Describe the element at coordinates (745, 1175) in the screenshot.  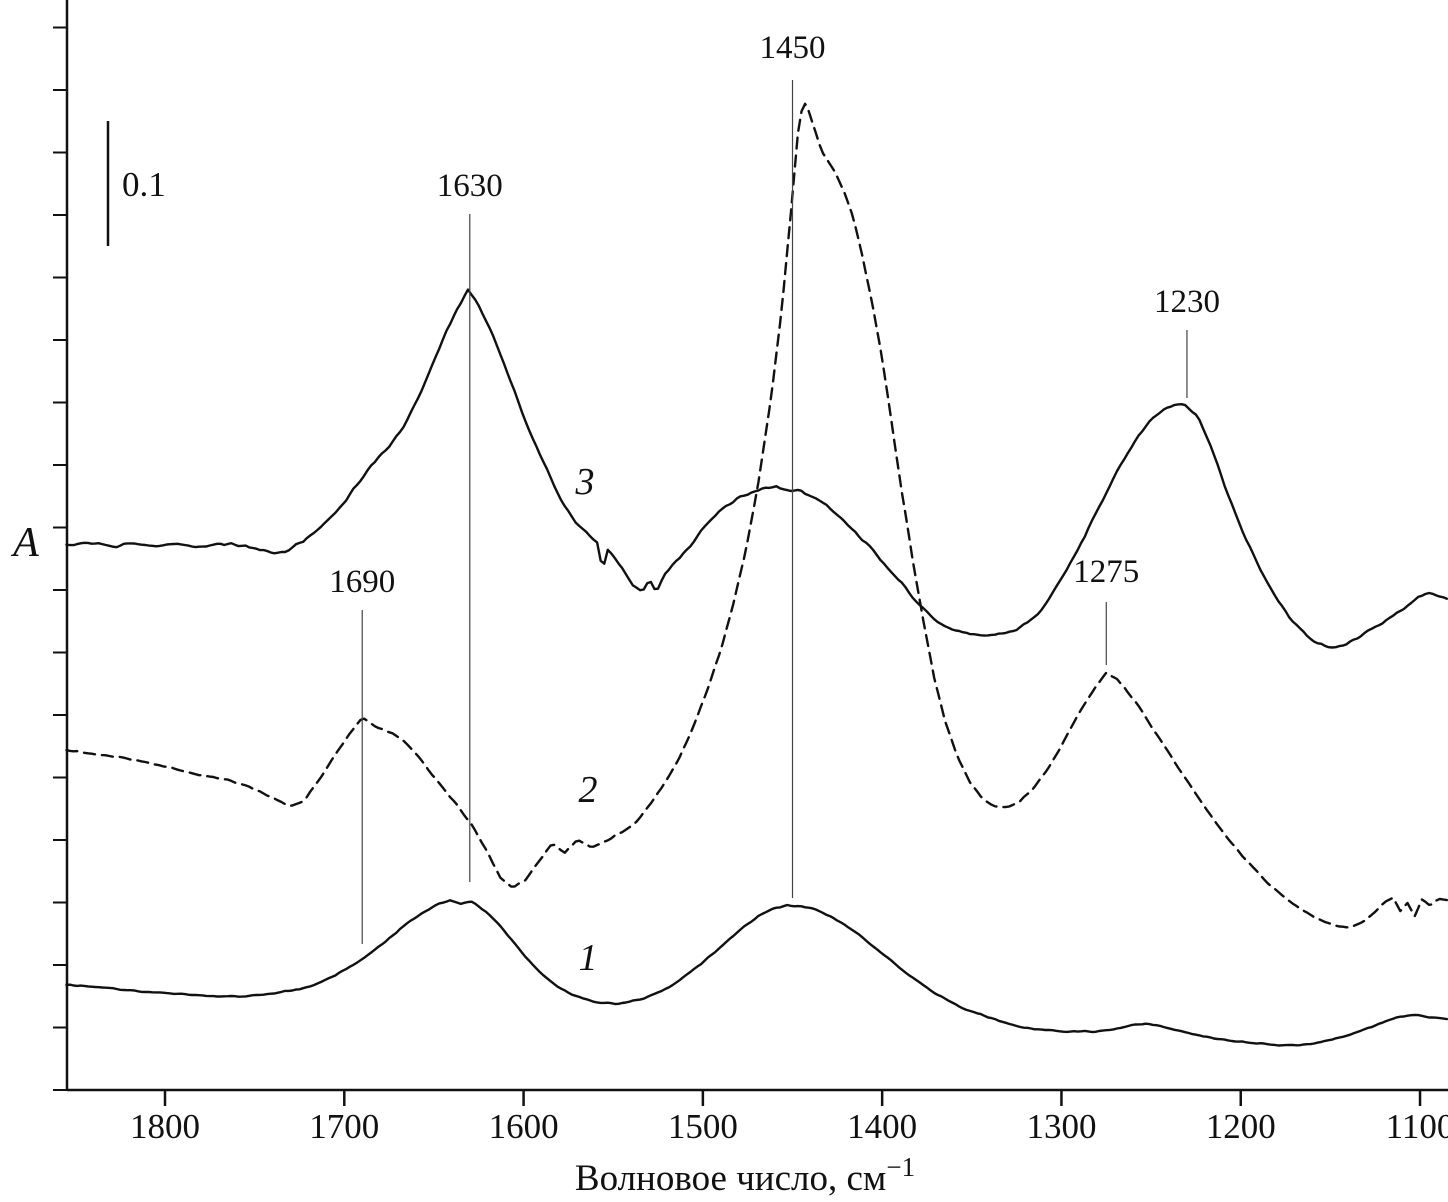
I see `x-axis-title: Волновое число, см−1` at that location.